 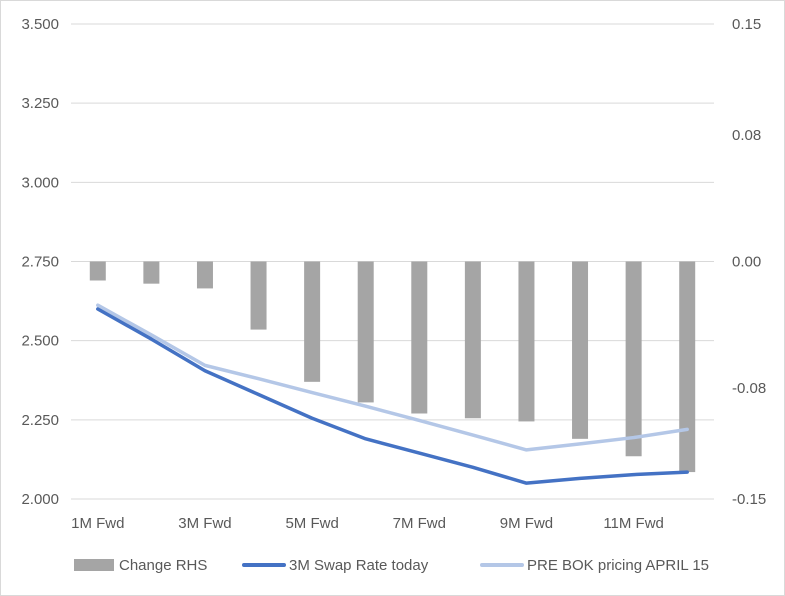 I want to click on left-tick-label: 3.500, so click(x=40, y=24).